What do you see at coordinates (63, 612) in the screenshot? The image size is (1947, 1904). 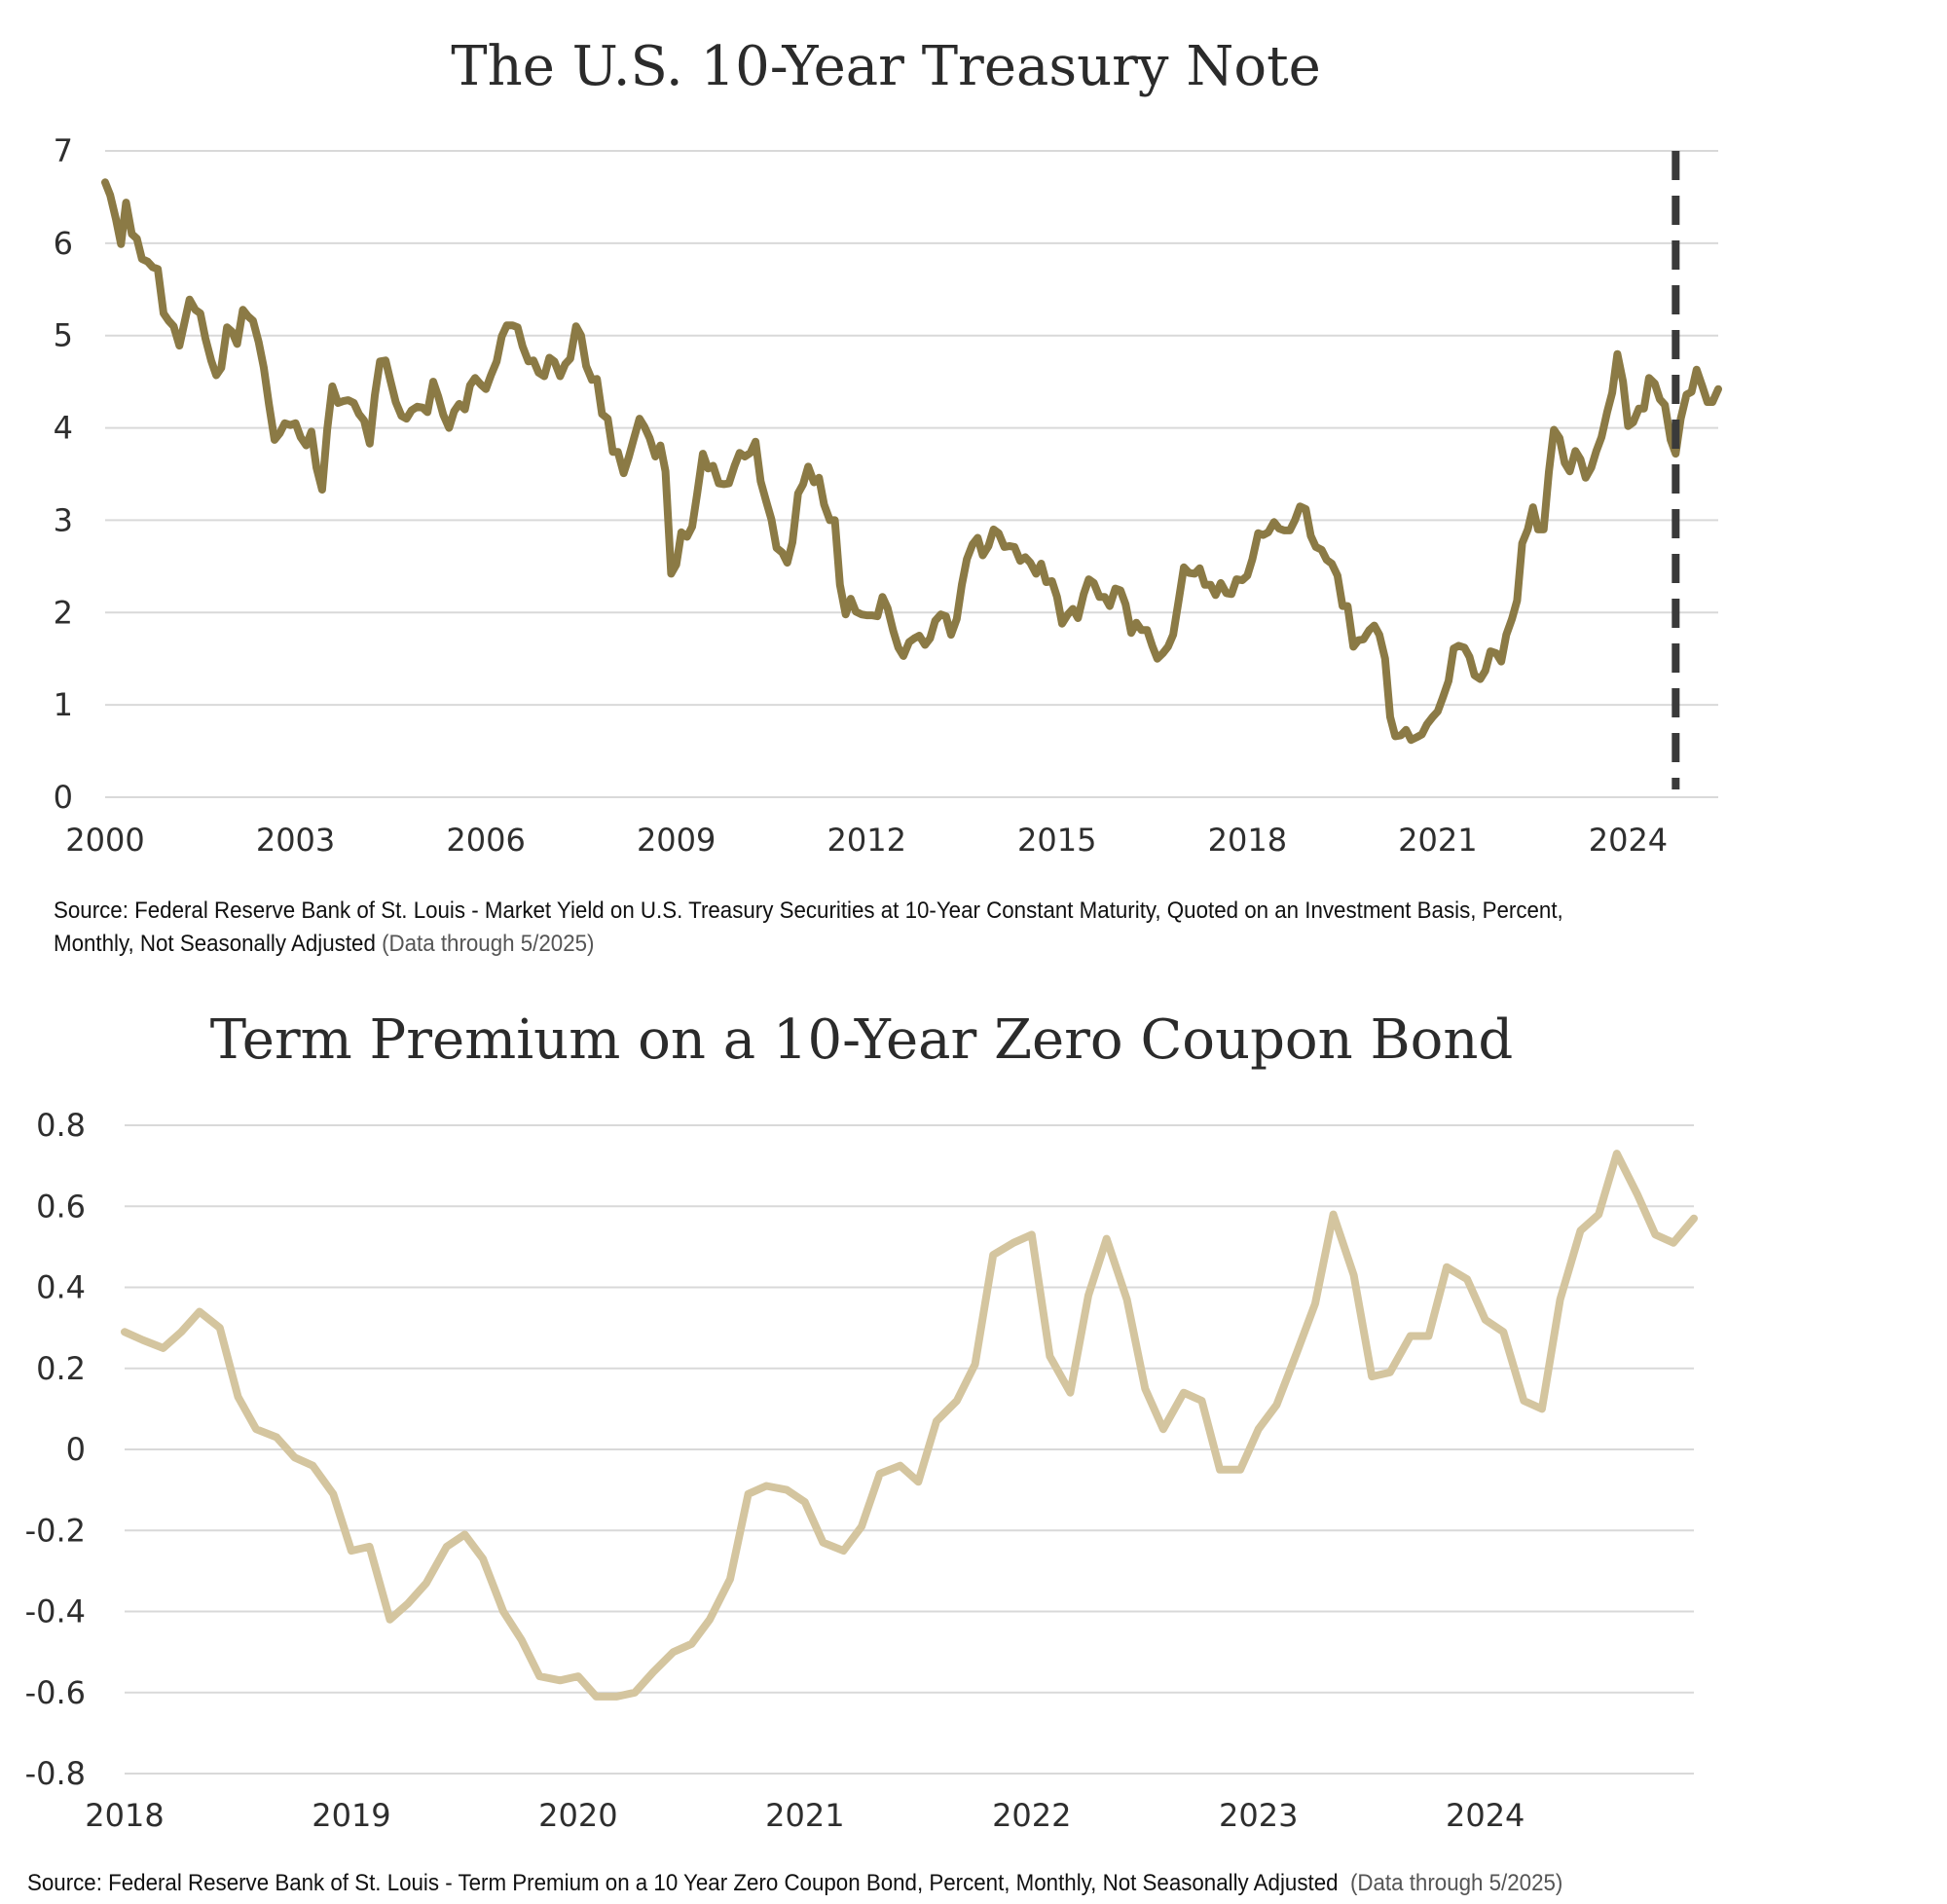 I see `treasury-y-tick-label: 2` at bounding box center [63, 612].